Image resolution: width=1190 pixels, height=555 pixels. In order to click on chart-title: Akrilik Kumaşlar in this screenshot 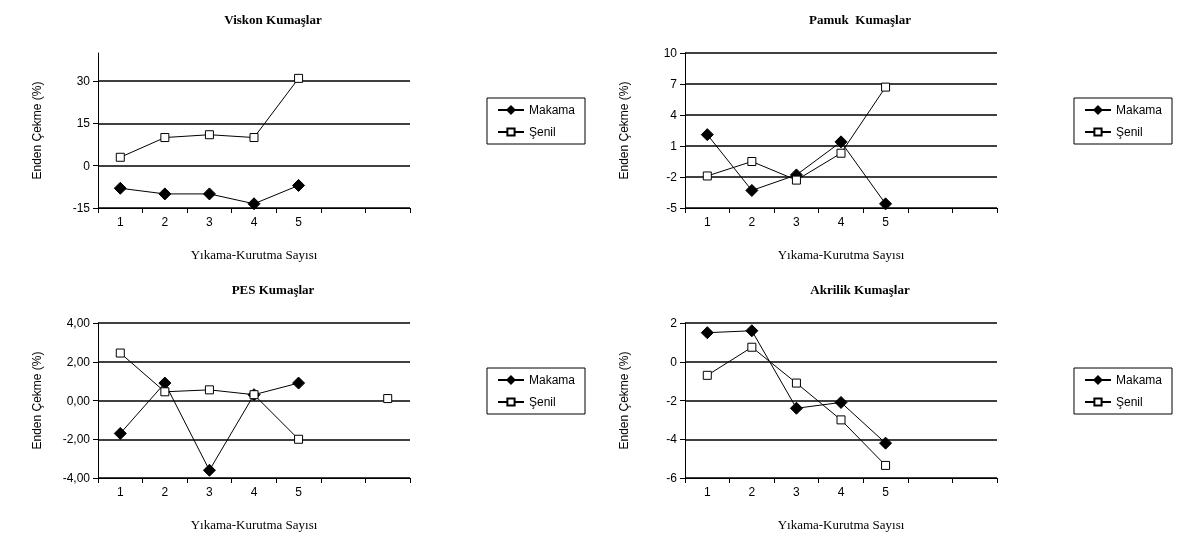, I will do `click(860, 289)`.